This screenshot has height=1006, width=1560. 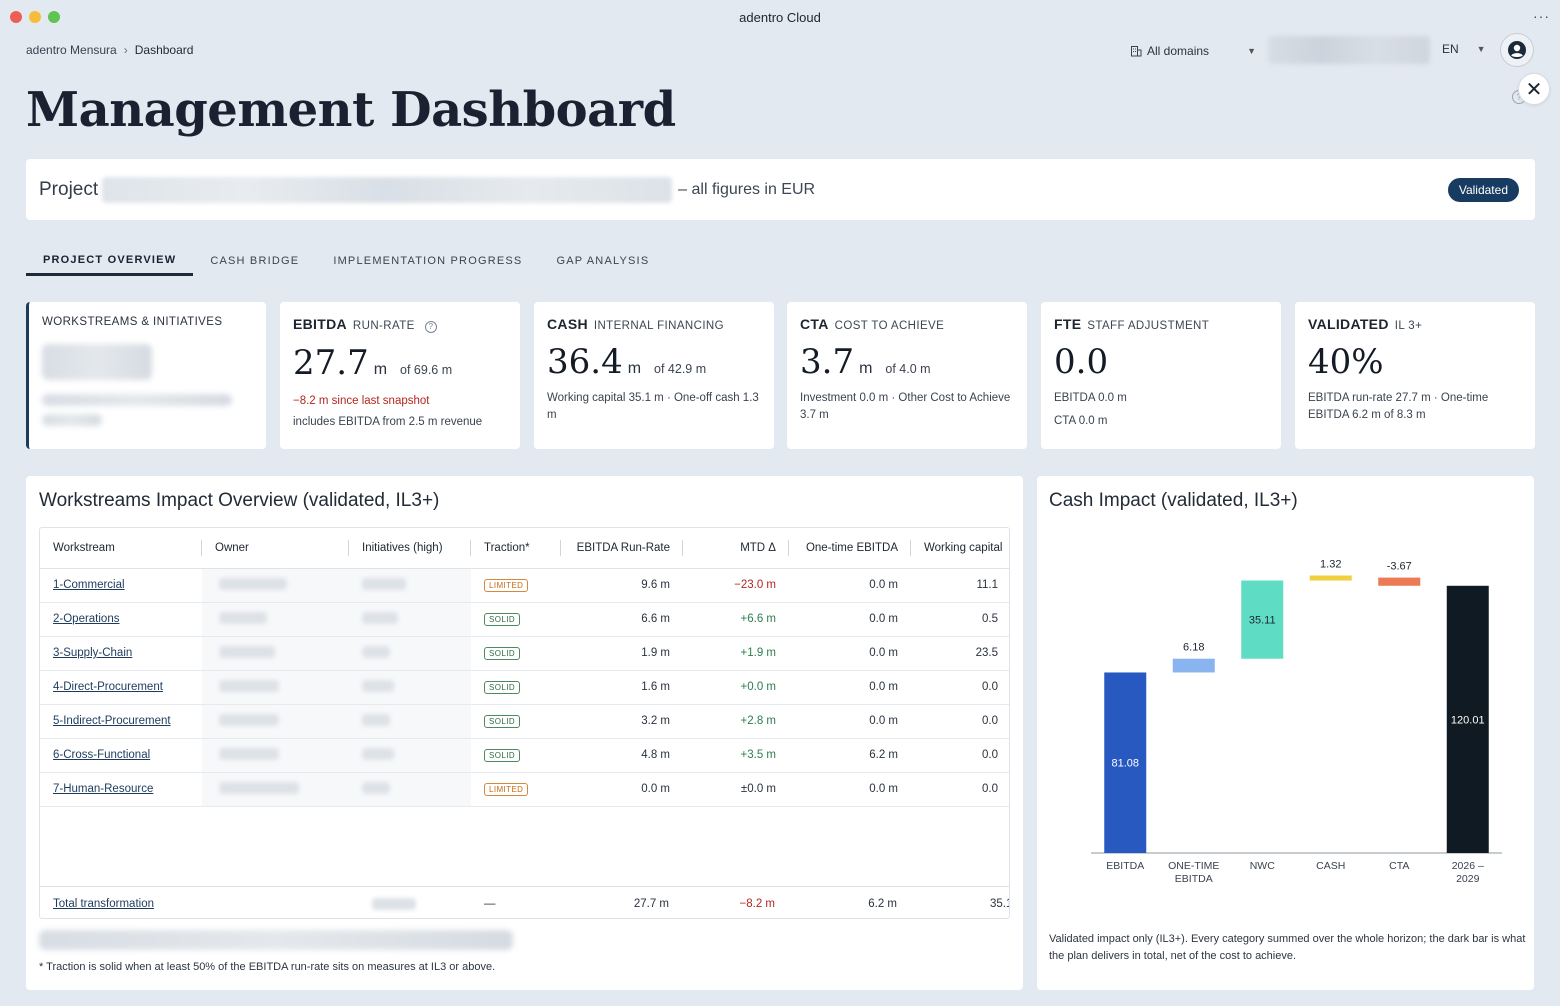 What do you see at coordinates (394, 903) in the screenshot?
I see `total-initiatives-redacted` at bounding box center [394, 903].